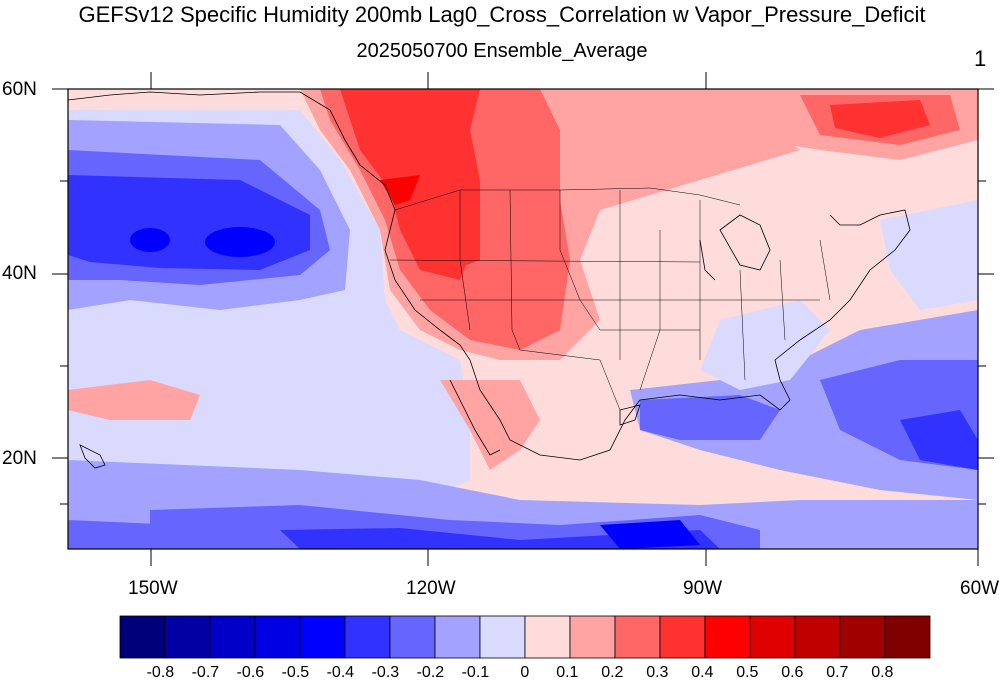 This screenshot has width=1004, height=682. I want to click on colorbar-label: -0.6, so click(250, 672).